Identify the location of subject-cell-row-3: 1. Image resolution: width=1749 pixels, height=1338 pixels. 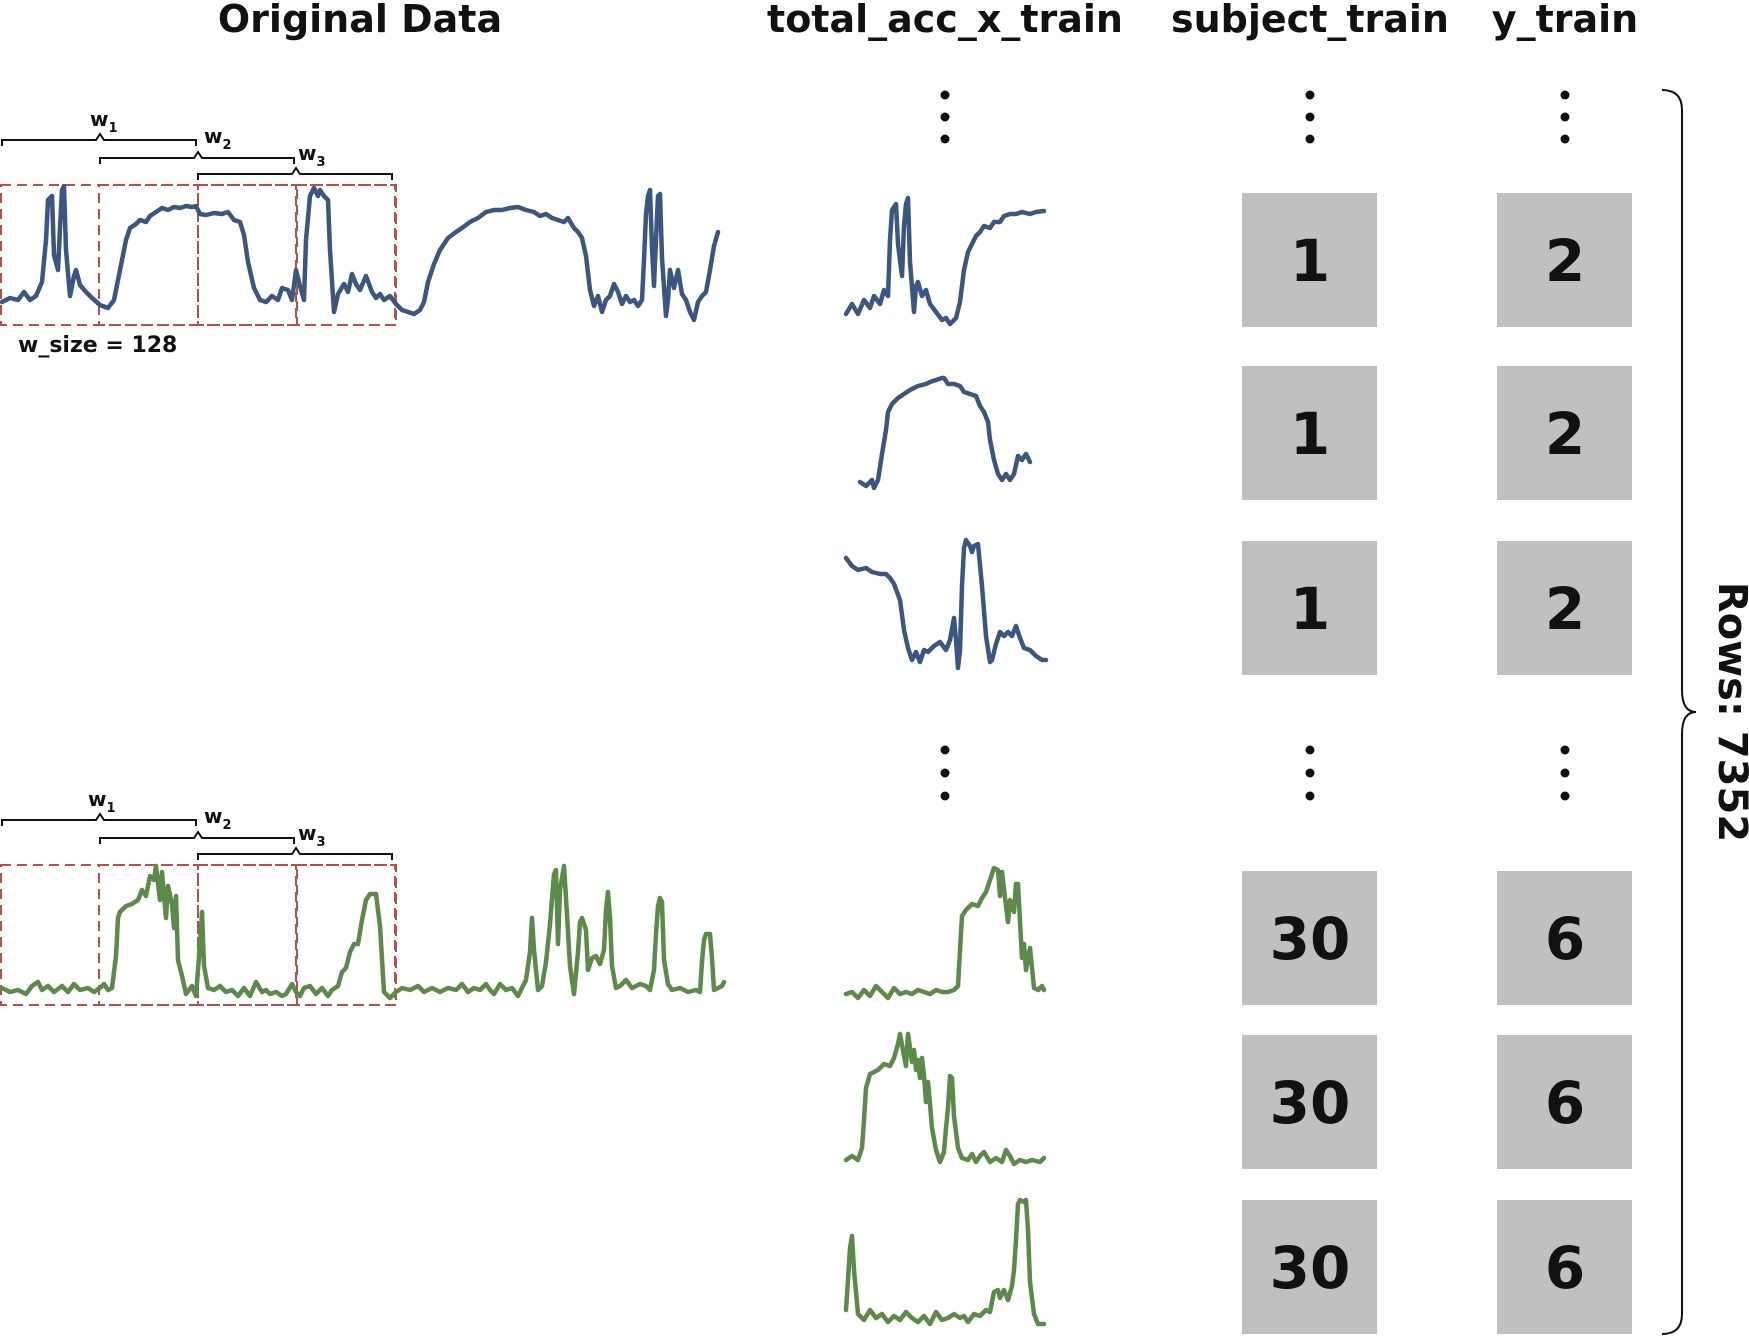
(1309, 608).